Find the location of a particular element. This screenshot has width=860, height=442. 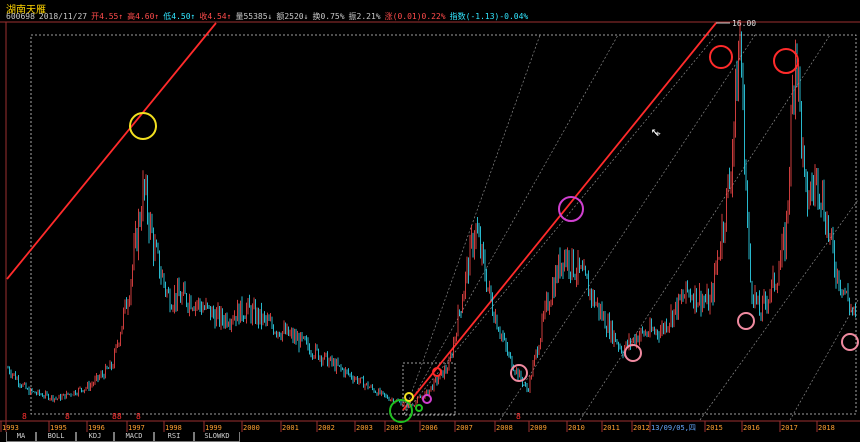

crosshair-icon: ⌖ is located at coordinates (658, 134).